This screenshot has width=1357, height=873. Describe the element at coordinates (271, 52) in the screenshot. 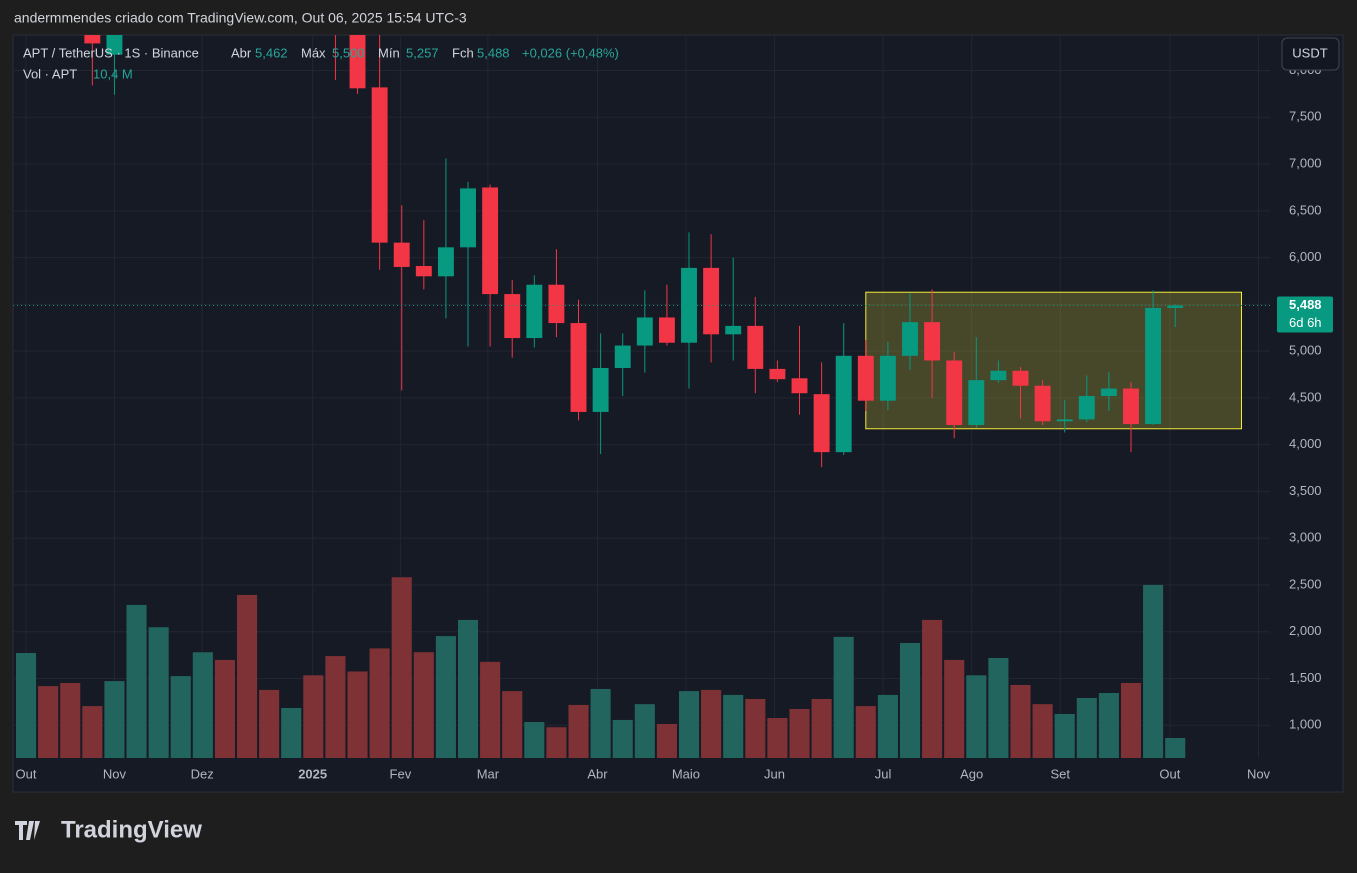

I see `open: 5,462` at that location.